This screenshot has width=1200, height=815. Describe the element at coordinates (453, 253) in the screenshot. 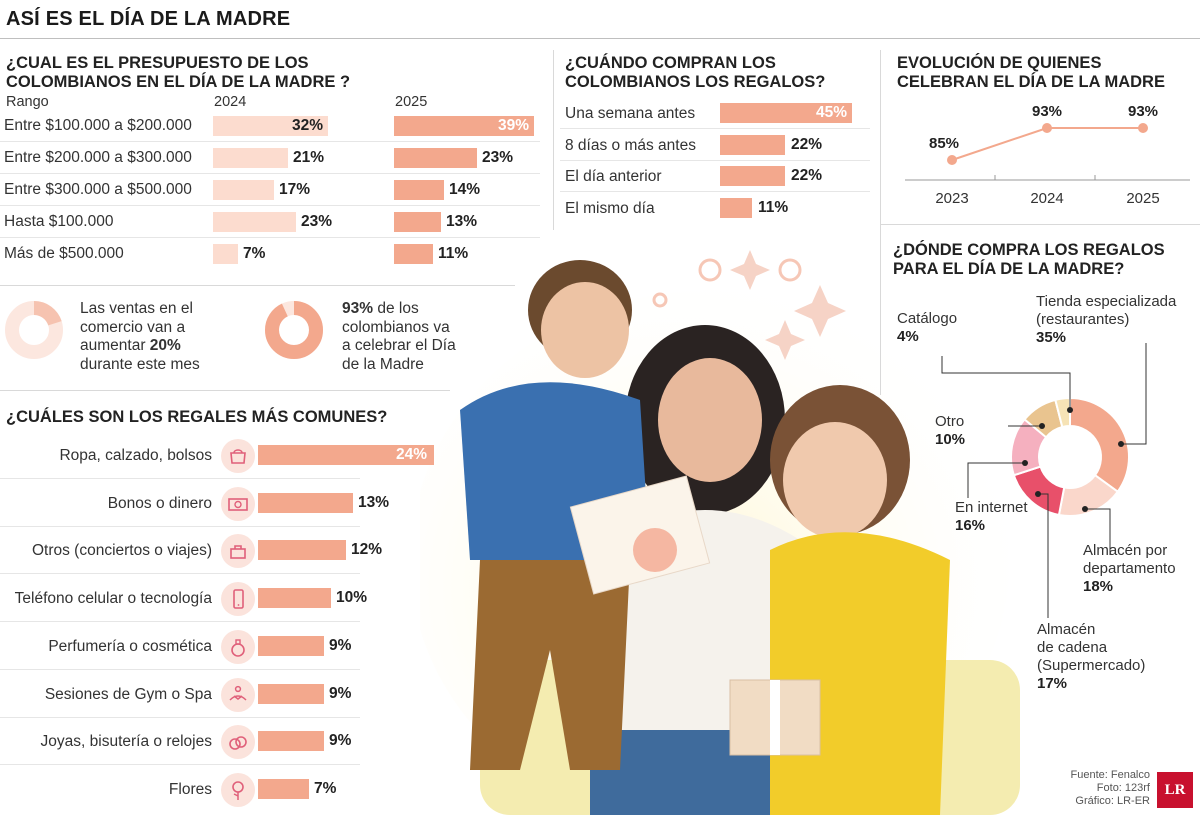

I see `budget-value-2025: 11%` at that location.